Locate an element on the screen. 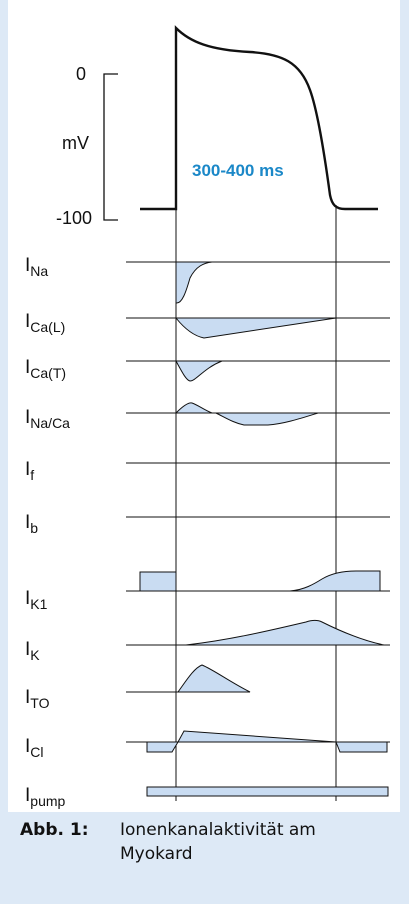 Image resolution: width=409 pixels, height=904 pixels. current-label-f: If is located at coordinates (30, 471).